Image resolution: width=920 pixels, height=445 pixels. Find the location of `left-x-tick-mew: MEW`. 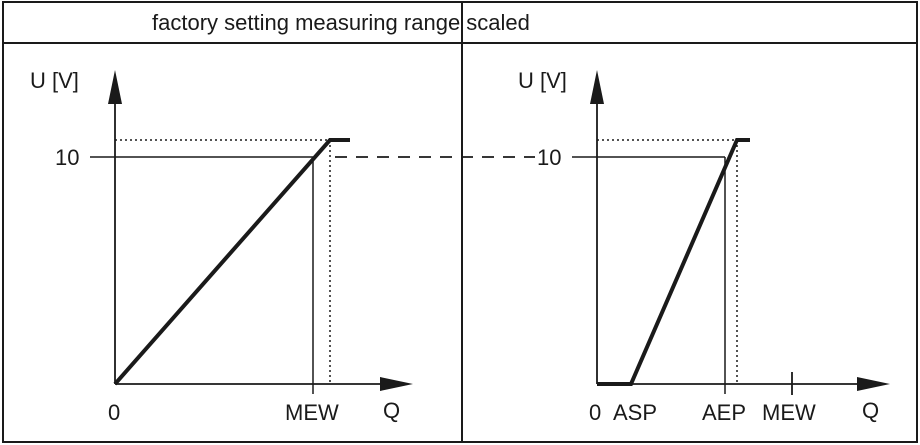

left-x-tick-mew: MEW is located at coordinates (312, 412).